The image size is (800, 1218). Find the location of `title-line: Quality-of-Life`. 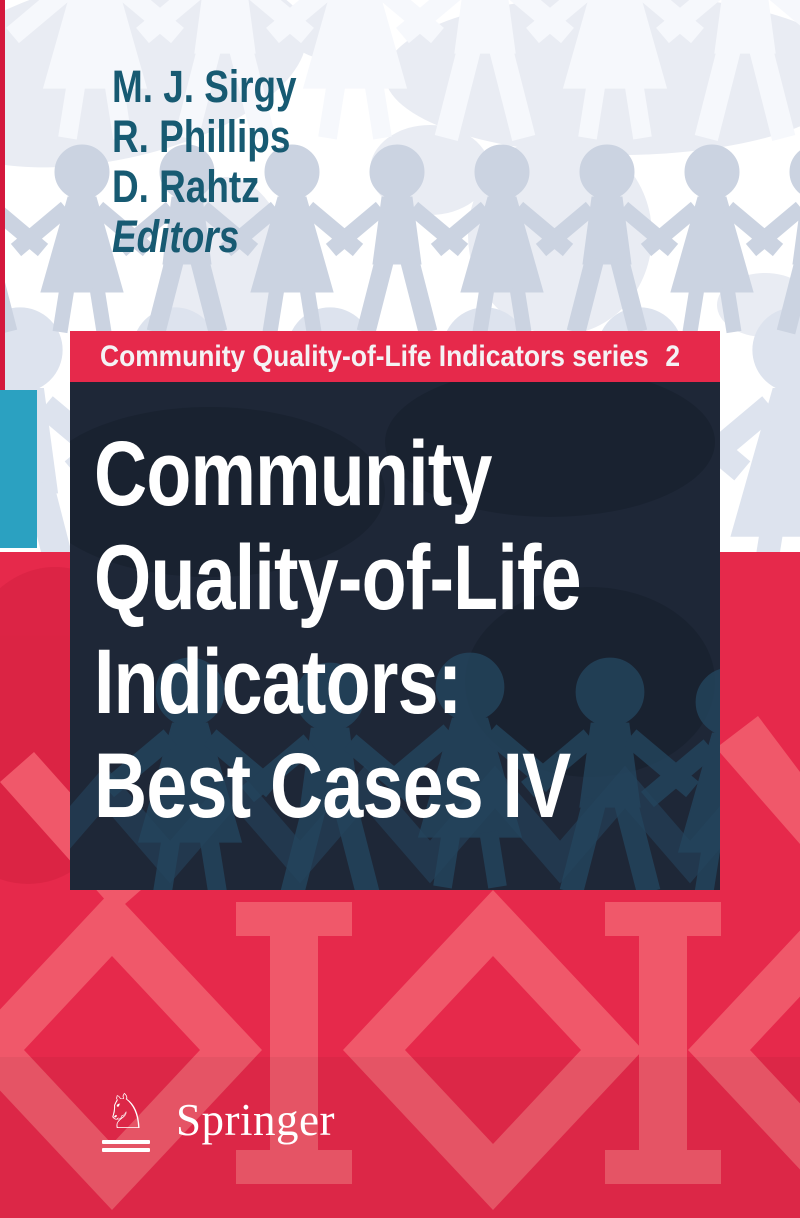

title-line: Quality-of-Life is located at coordinates (338, 578).